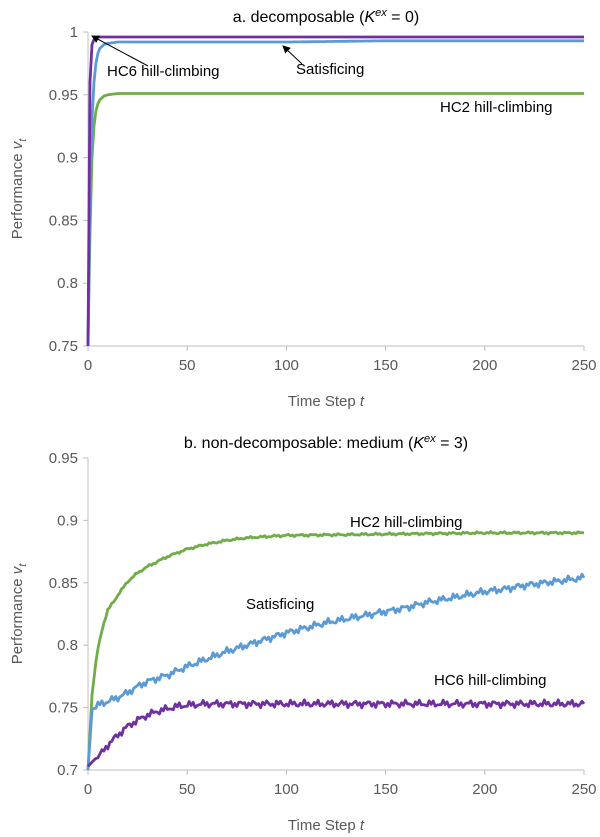 This screenshot has width=600, height=837. I want to click on y-tick-label: 0.7, so click(67, 770).